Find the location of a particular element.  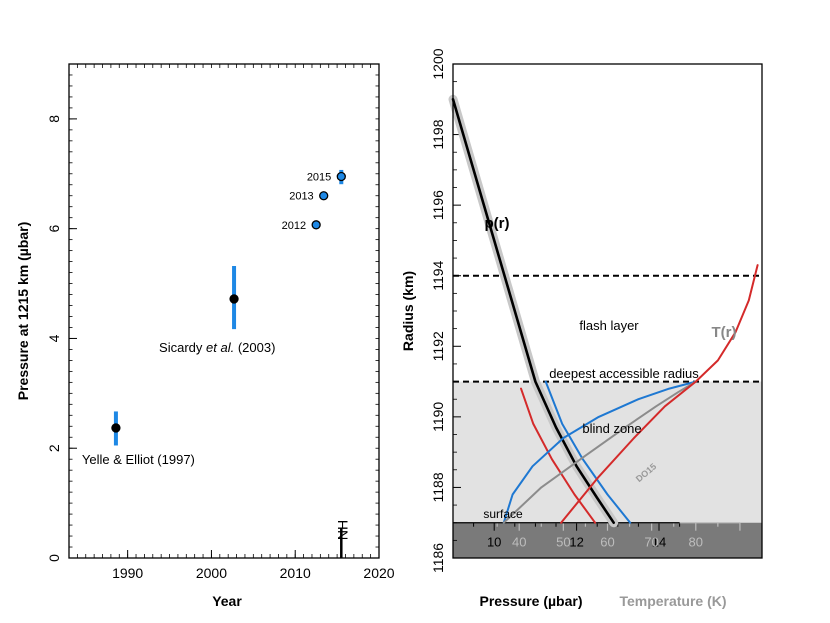

flash-layer-label: flash layer is located at coordinates (609, 325).